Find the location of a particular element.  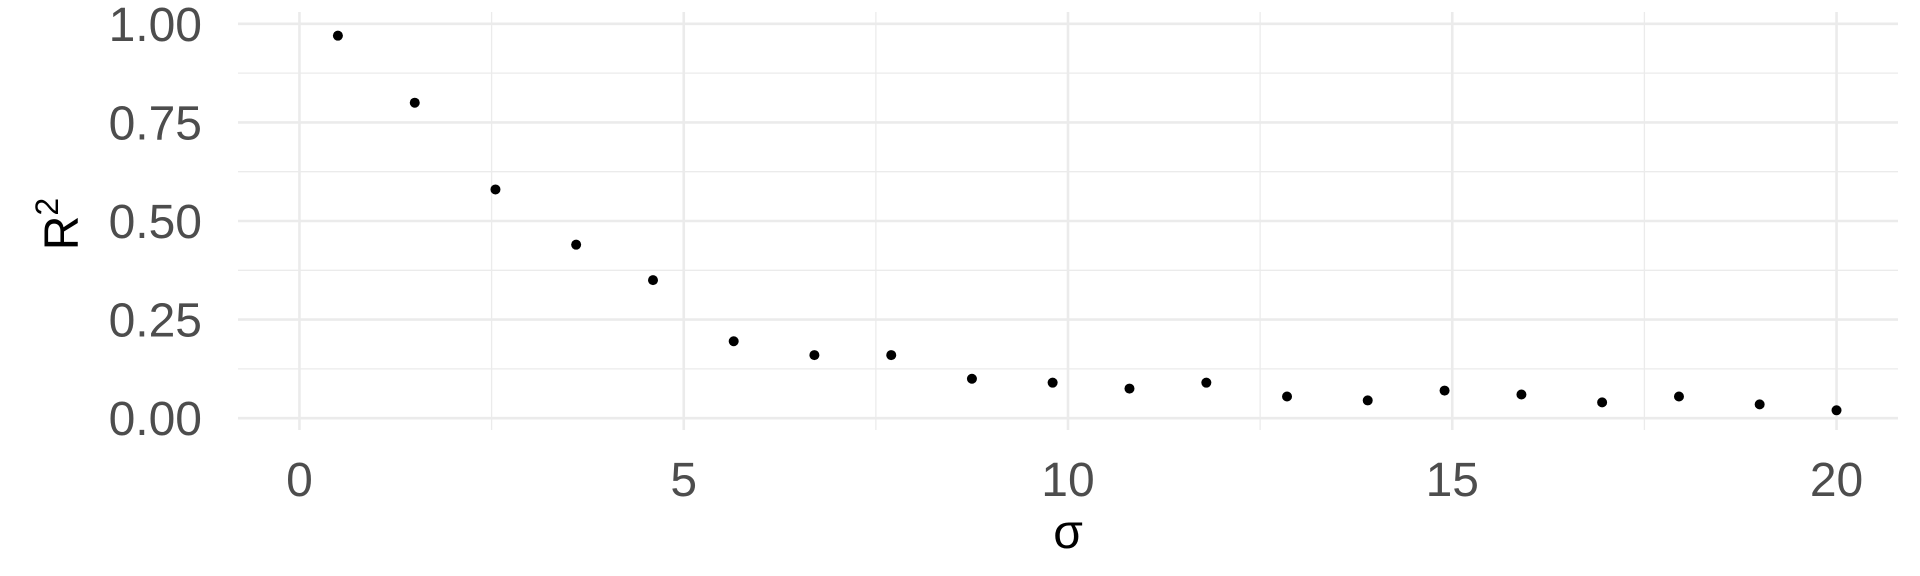

x-tick-label-4: 20 is located at coordinates (1836, 480).